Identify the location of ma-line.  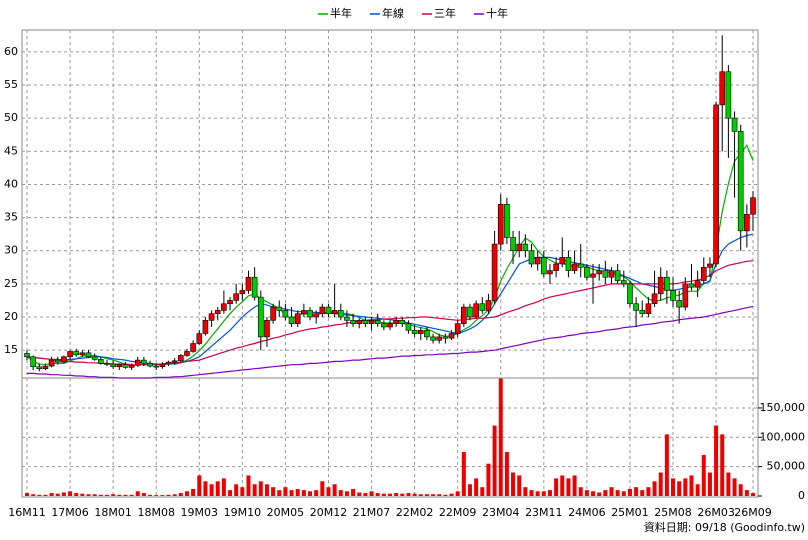
(390, 342).